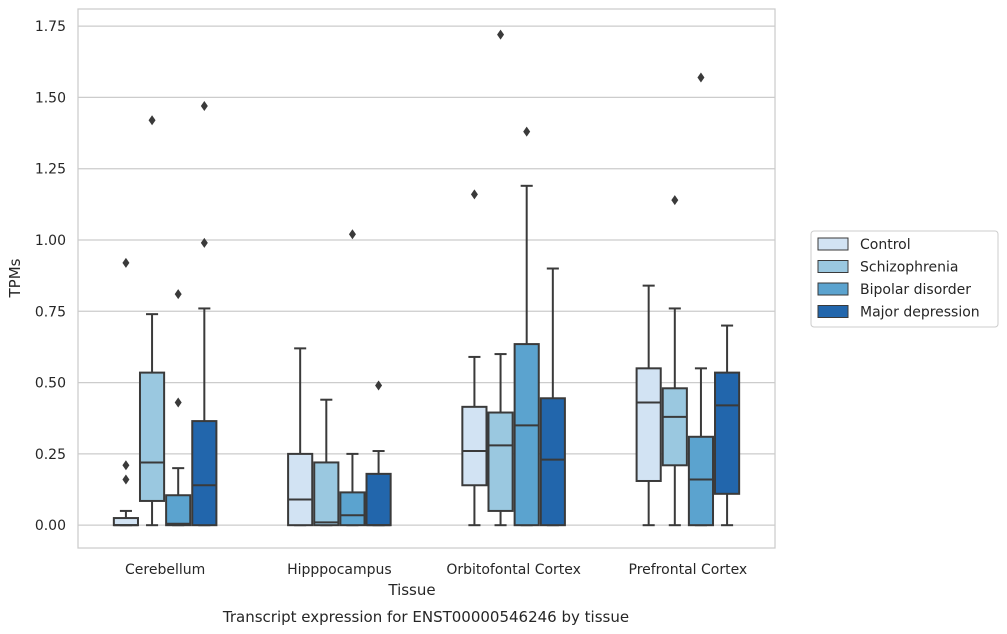 This screenshot has height=634, width=1007. Describe the element at coordinates (909, 268) in the screenshot. I see `legend-label: Schizophrenia` at that location.